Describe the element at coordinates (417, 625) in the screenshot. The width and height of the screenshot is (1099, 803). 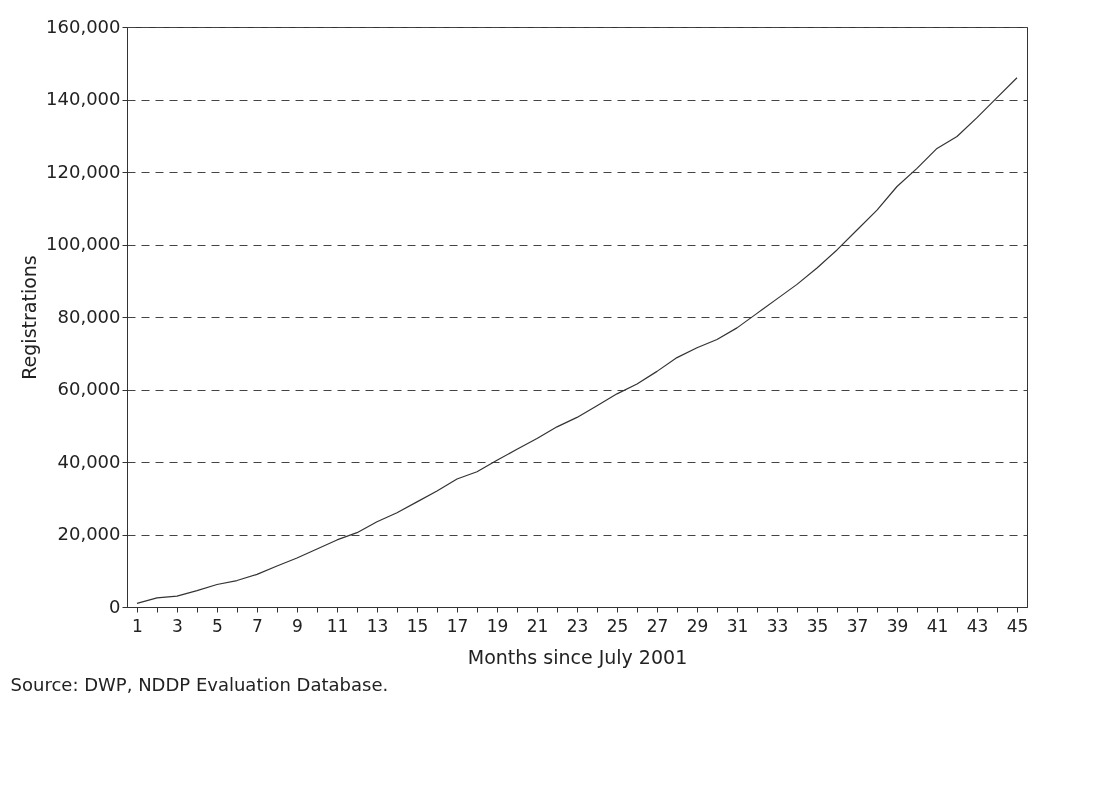
I see `x-tick-label: 15` at that location.